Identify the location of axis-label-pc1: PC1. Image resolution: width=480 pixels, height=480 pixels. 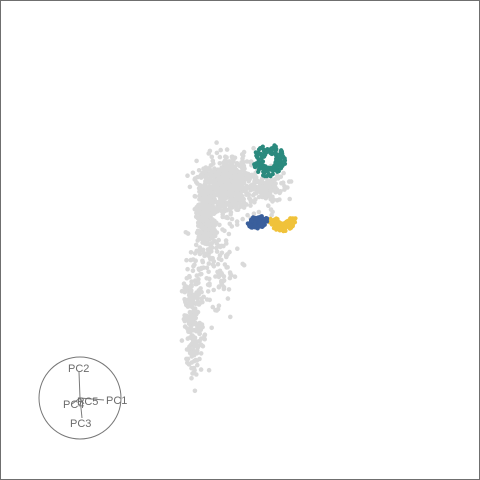
(116, 401).